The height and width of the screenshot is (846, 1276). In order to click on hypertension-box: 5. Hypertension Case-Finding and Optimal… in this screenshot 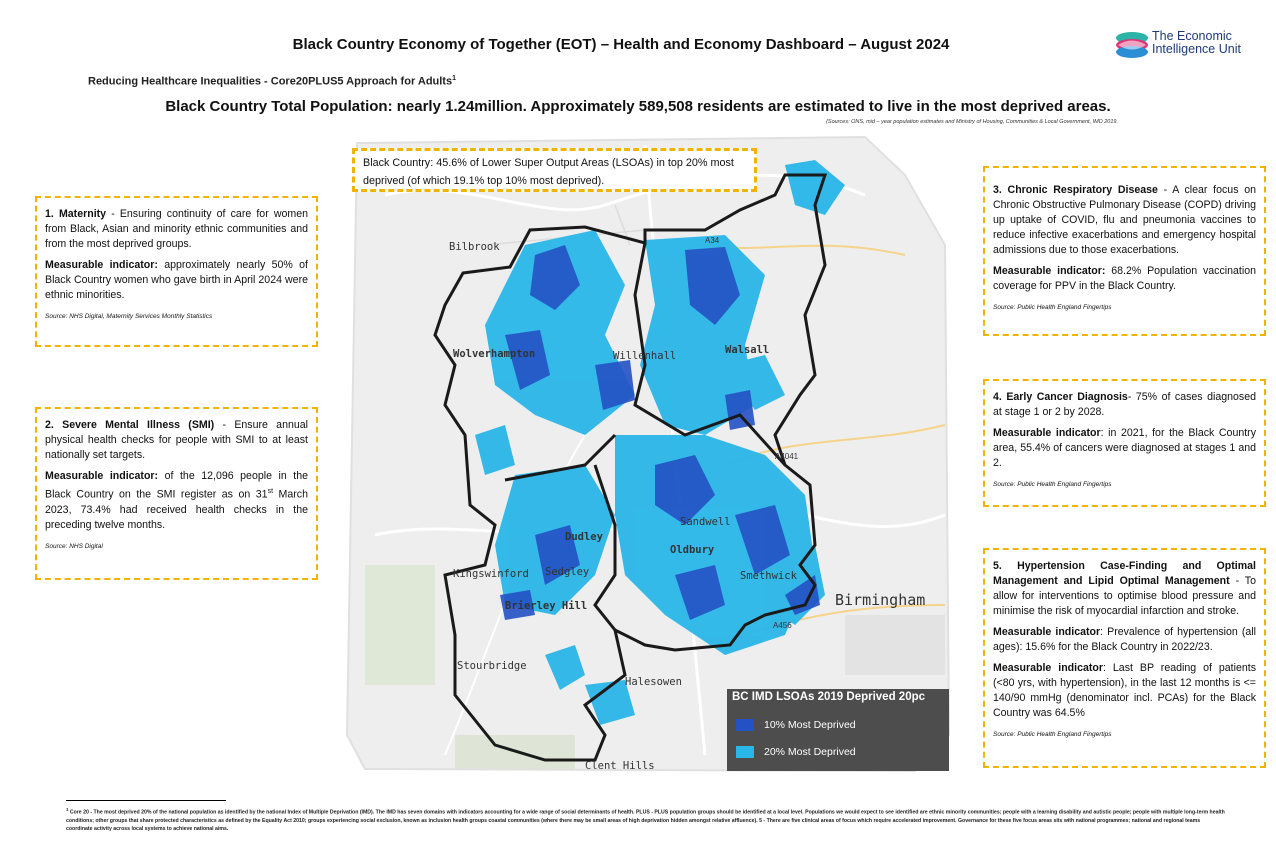, I will do `click(1124, 658)`.